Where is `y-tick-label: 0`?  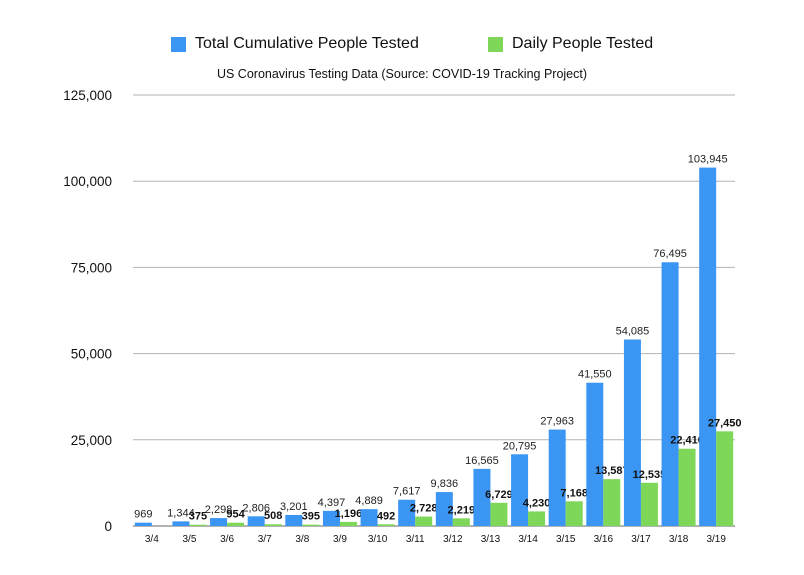 y-tick-label: 0 is located at coordinates (108, 526).